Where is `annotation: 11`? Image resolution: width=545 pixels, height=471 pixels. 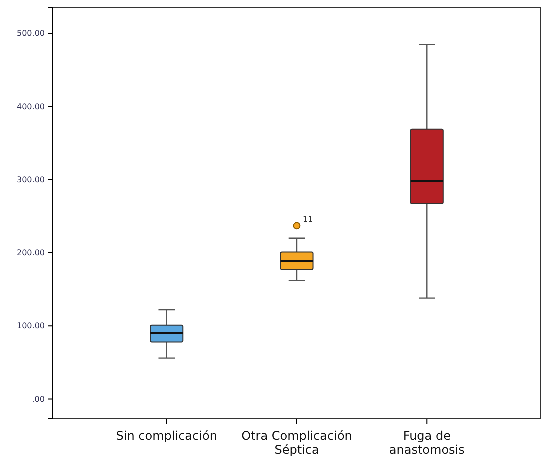
annotation: 11 is located at coordinates (308, 219).